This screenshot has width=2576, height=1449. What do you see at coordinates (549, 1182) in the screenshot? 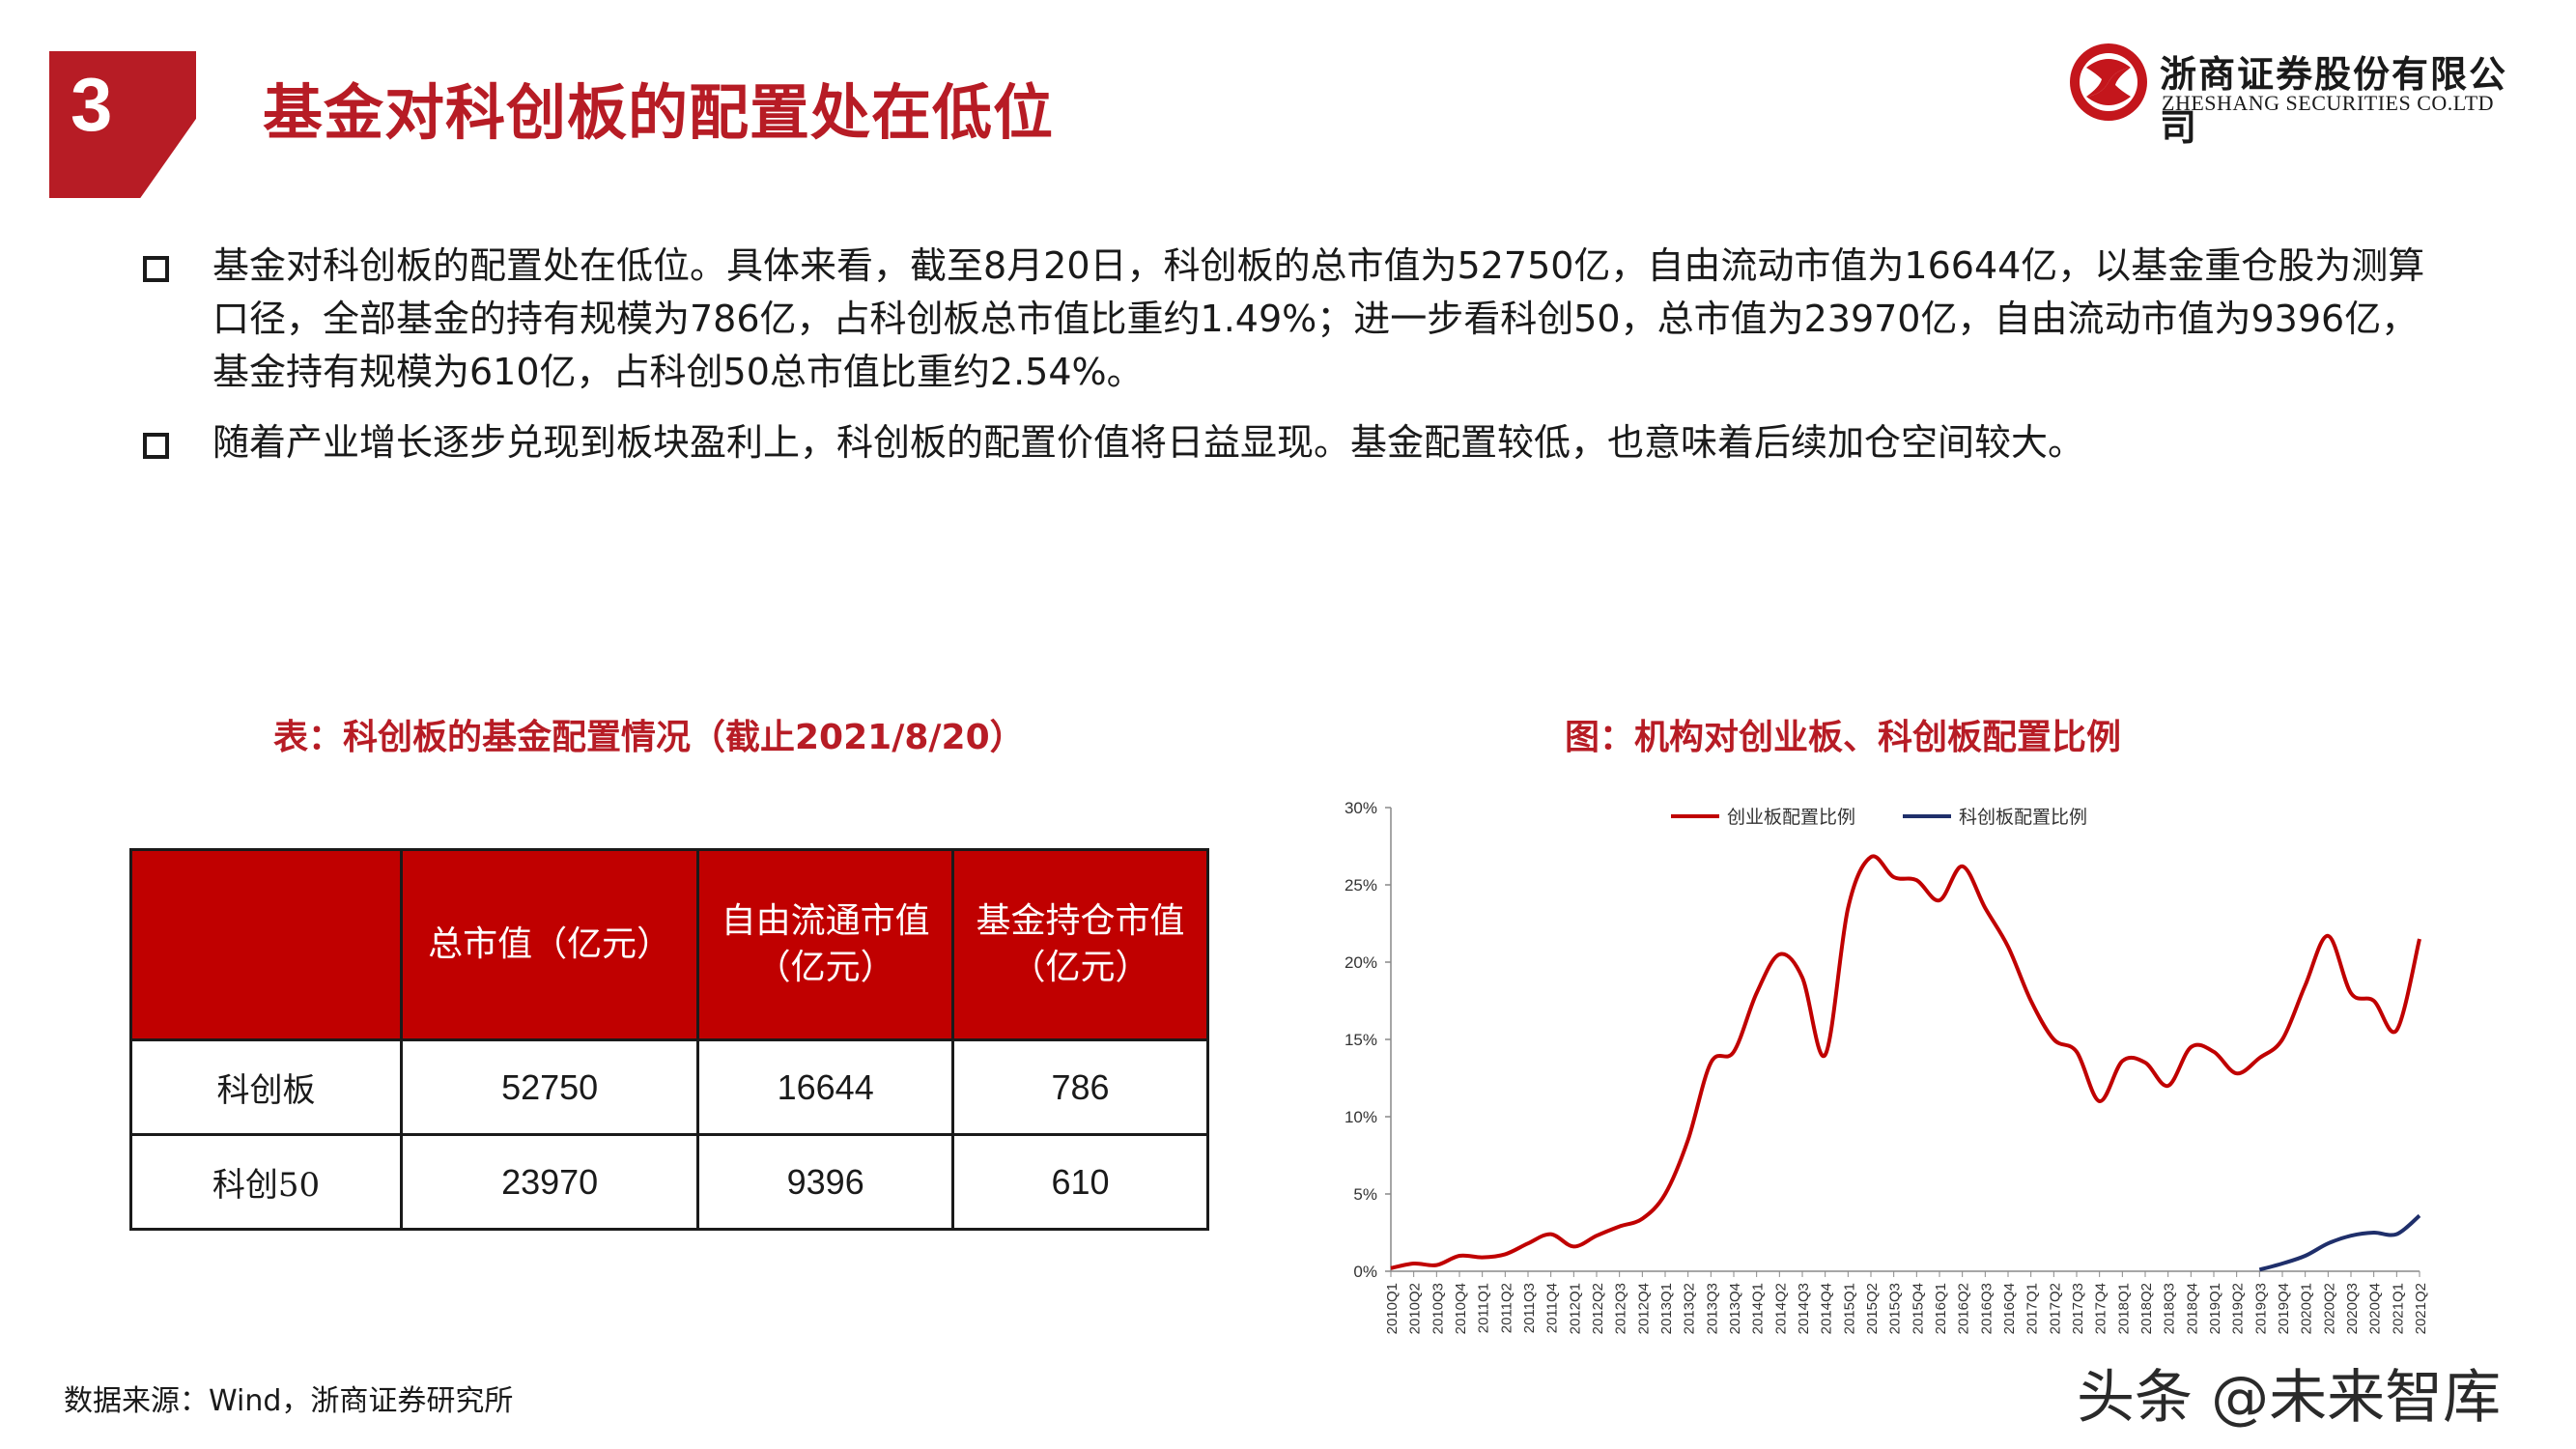
I see `table-cell: 23970` at bounding box center [549, 1182].